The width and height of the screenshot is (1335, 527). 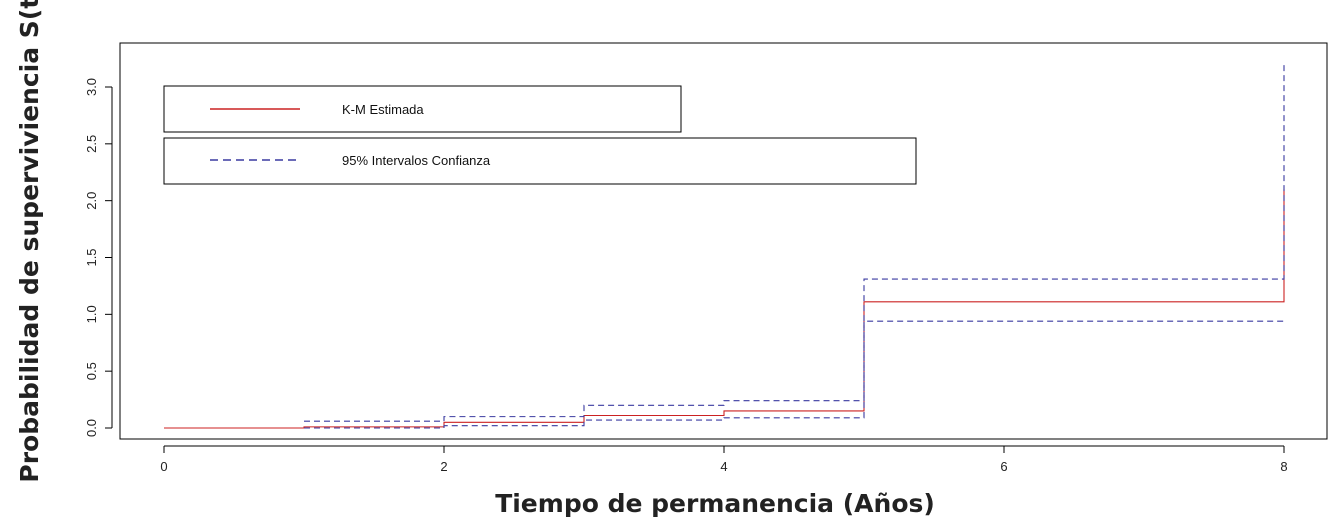 I want to click on y-tick-label: 0.5, so click(x=91, y=371).